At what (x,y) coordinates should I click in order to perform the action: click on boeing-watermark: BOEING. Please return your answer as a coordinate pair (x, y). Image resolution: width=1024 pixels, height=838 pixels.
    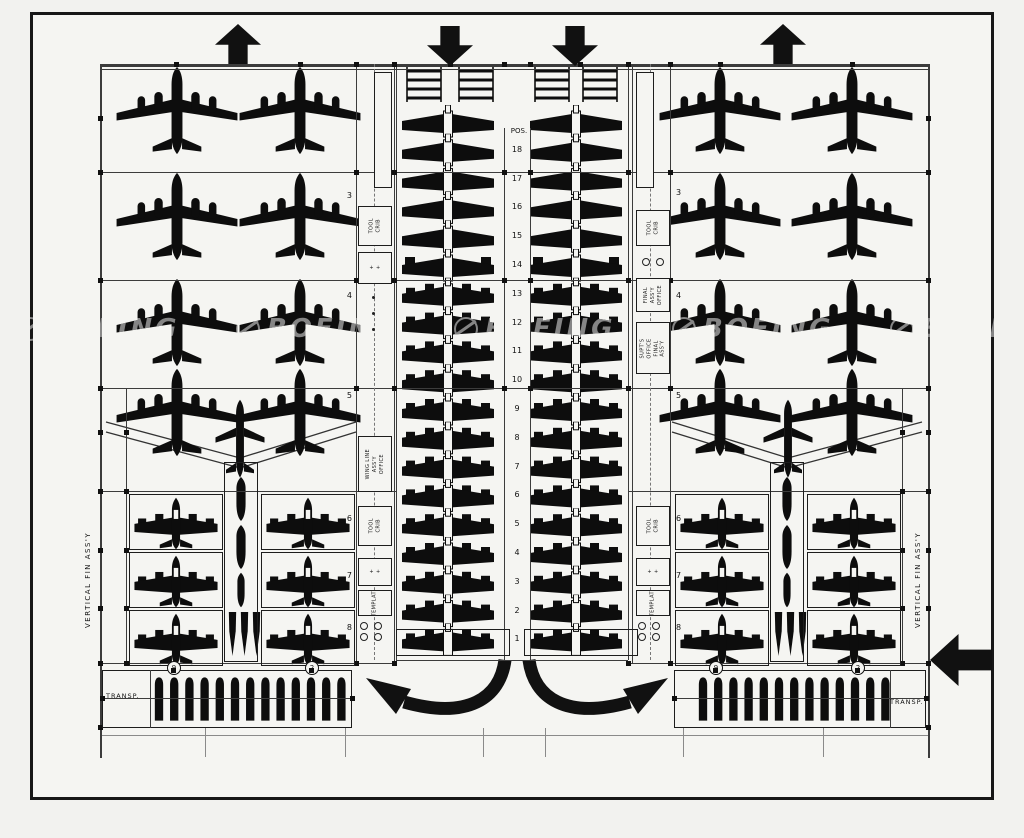
    Looking at the image, I should click on (957, 329).